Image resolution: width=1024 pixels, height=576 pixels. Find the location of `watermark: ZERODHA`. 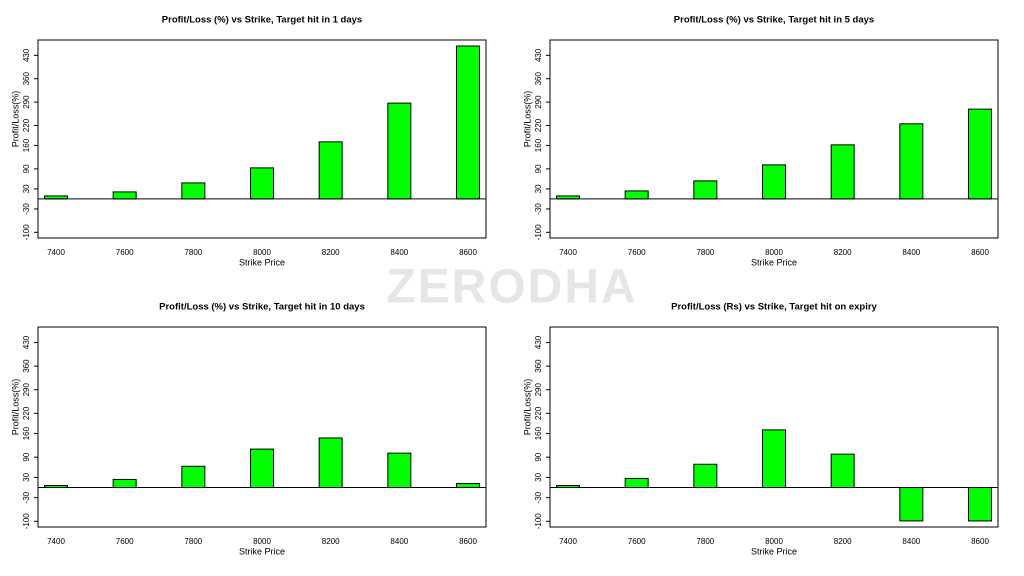

watermark: ZERODHA is located at coordinates (511, 287).